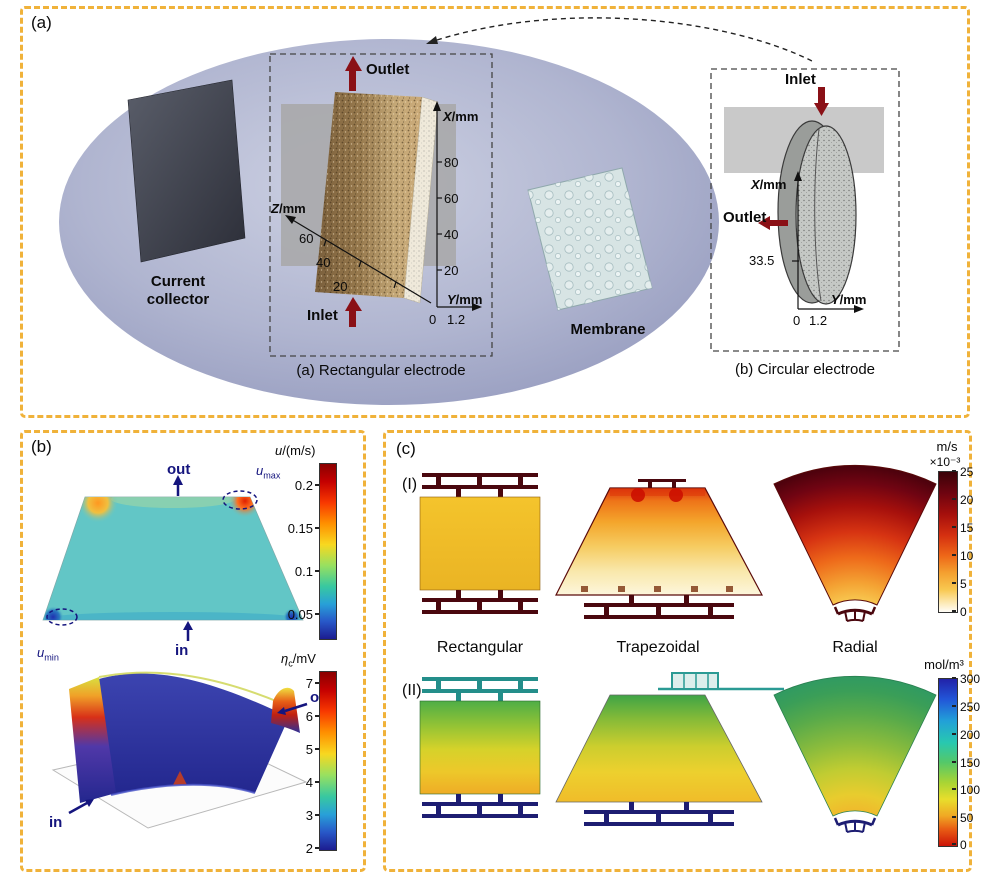 The image size is (997, 881). I want to click on row1-tag: (I), so click(410, 484).